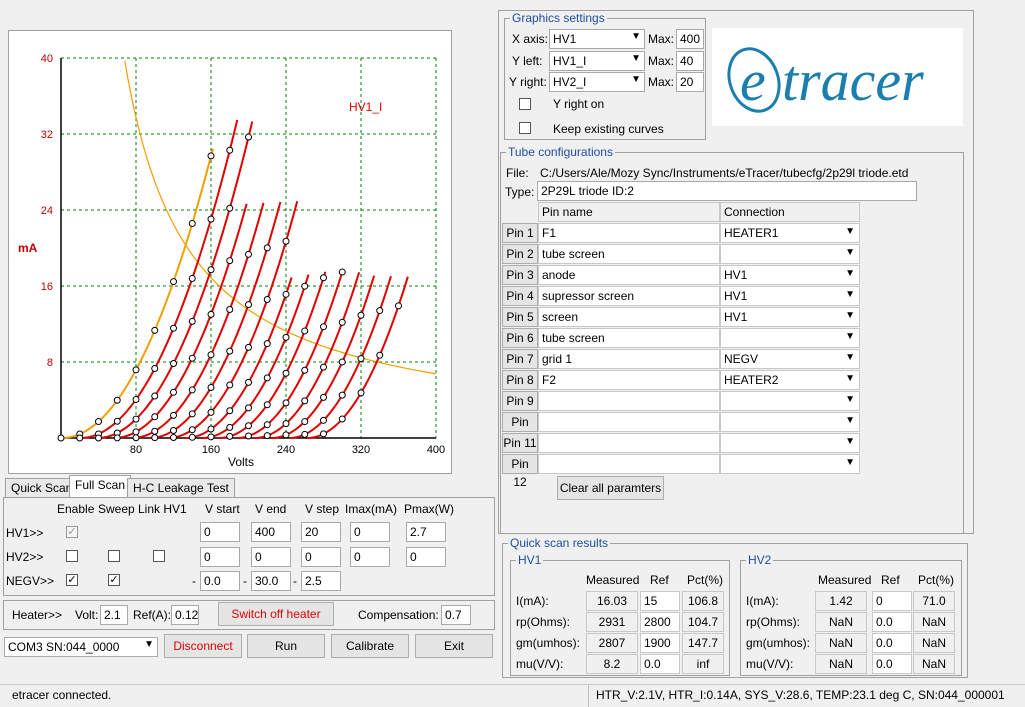 This screenshot has height=707, width=1025. What do you see at coordinates (456, 615) in the screenshot?
I see `compensation-input: 0.7` at bounding box center [456, 615].